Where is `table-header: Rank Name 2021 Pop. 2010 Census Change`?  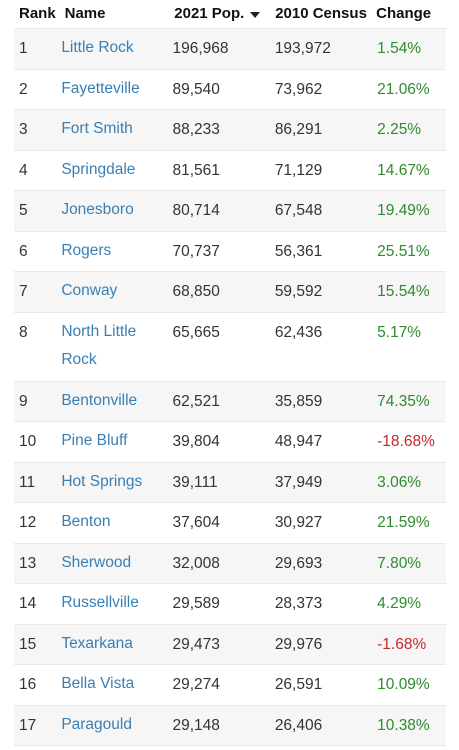
table-header: Rank Name 2021 Pop. 2010 Census Change is located at coordinates (230, 14).